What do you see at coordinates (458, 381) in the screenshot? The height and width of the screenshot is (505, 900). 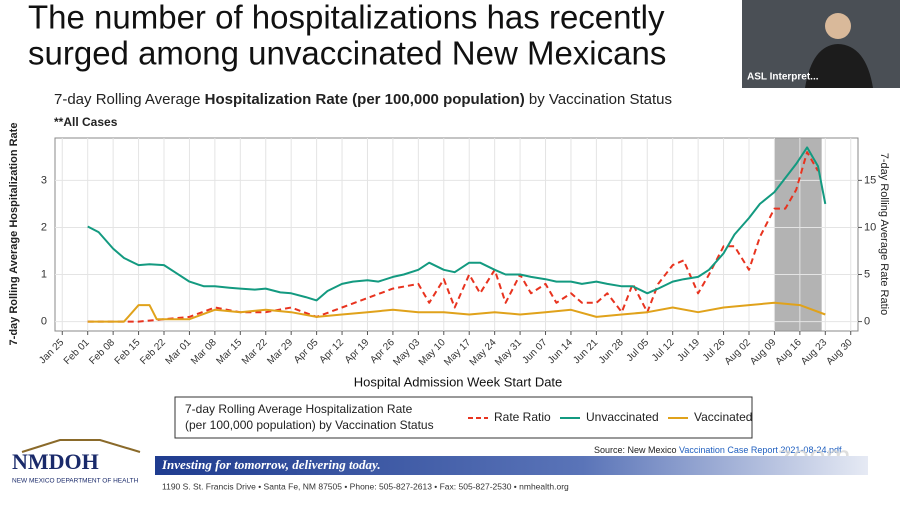 I see `x-axis-title: Hospital Admission Week Start Date` at bounding box center [458, 381].